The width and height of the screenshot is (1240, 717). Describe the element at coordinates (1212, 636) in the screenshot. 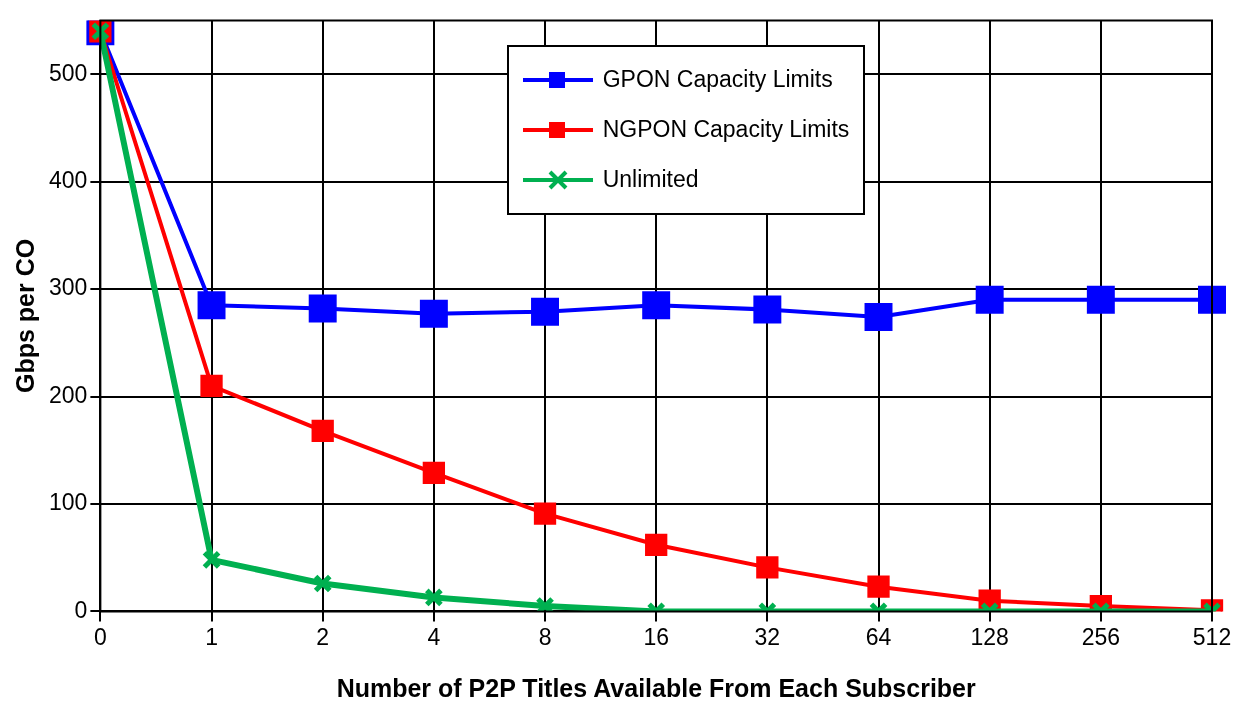

I see `x-tick-label: 512` at that location.